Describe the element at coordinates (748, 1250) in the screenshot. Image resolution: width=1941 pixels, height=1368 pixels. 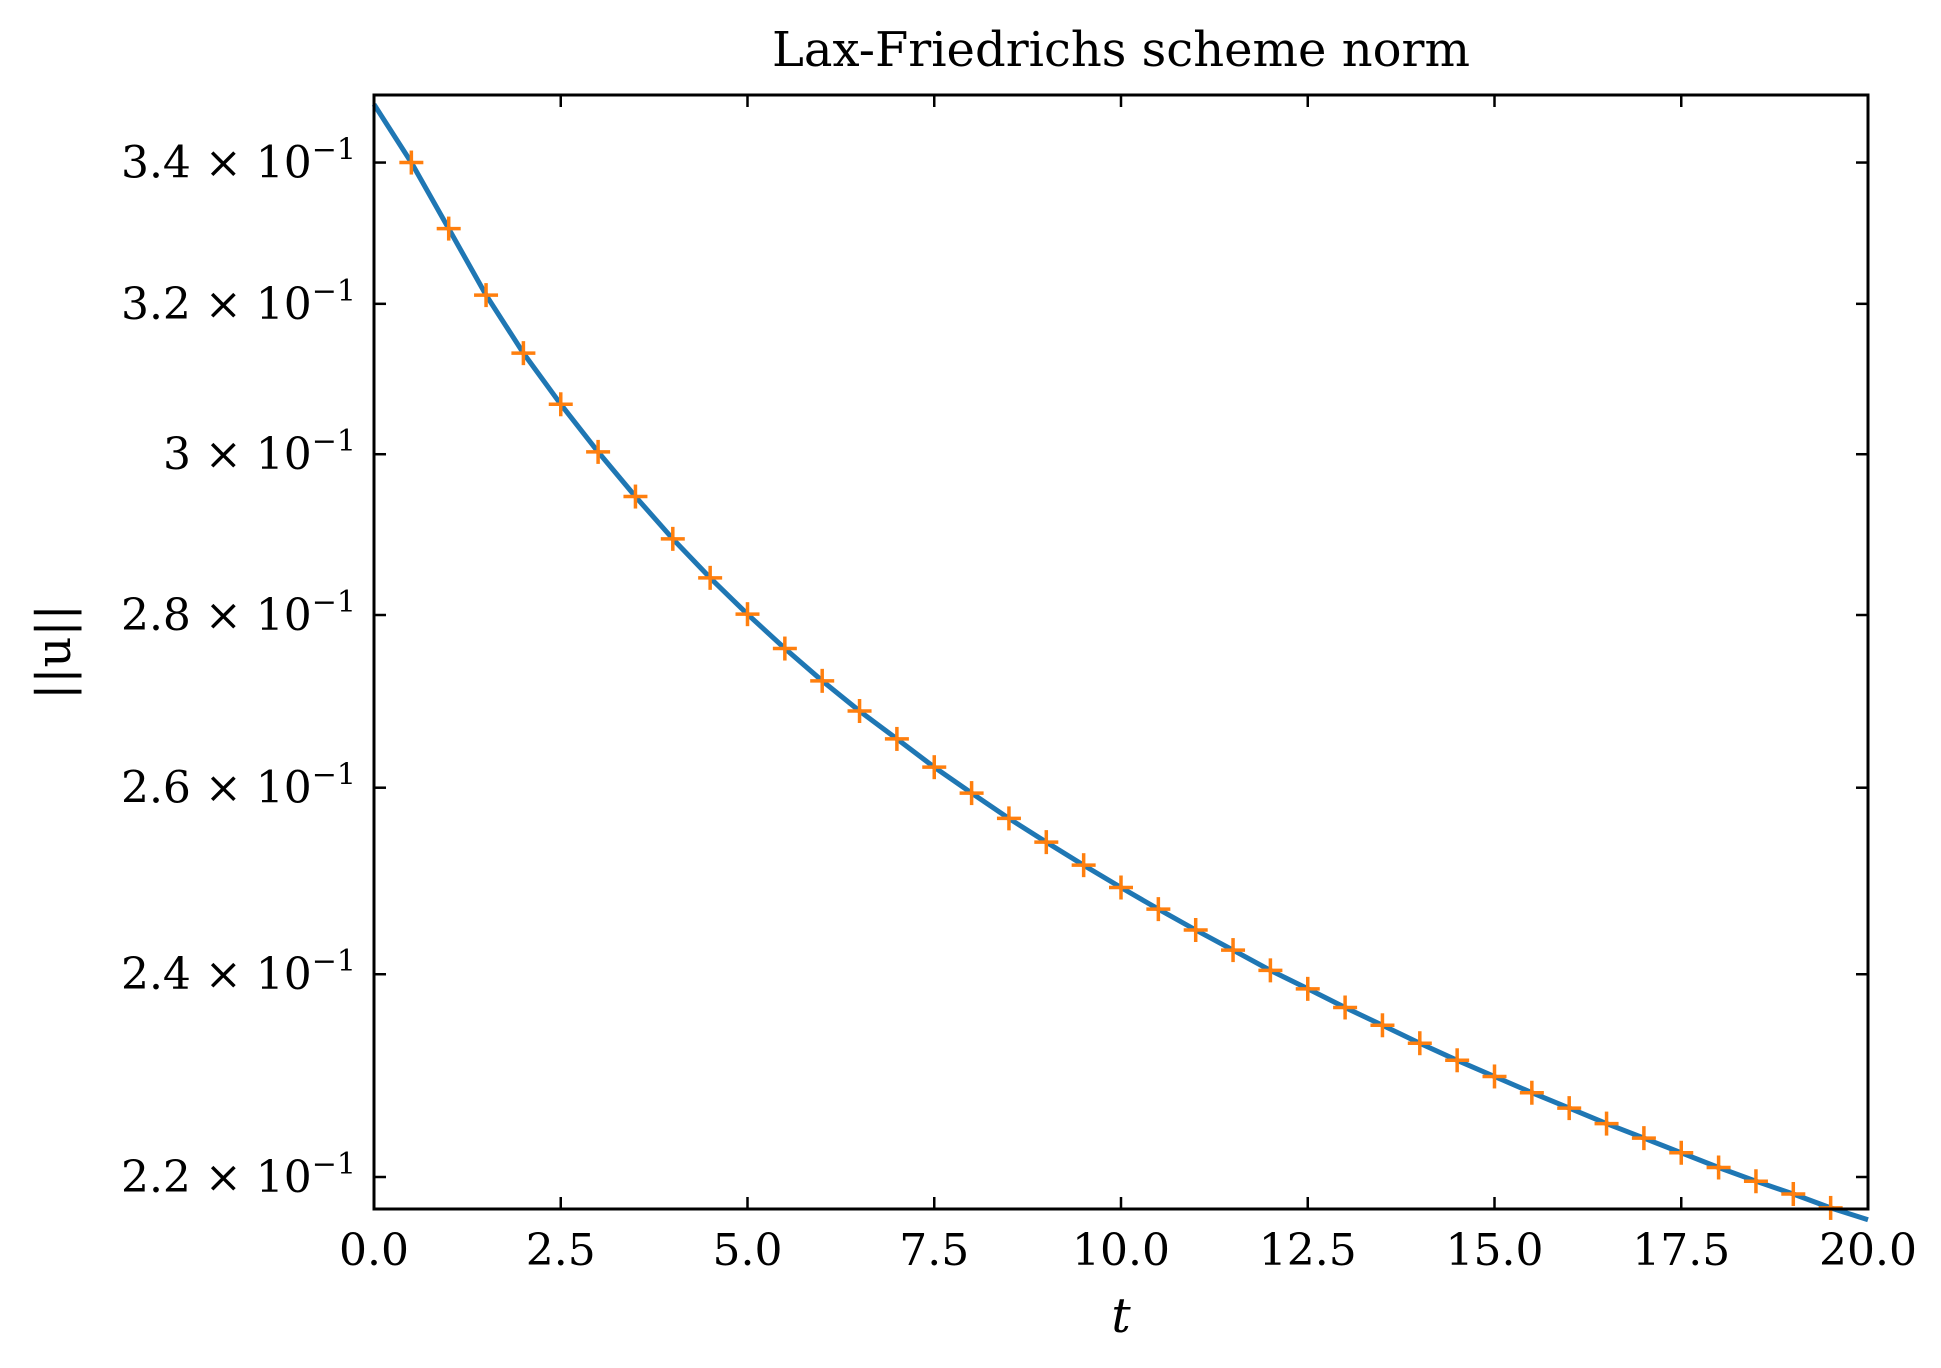
I see `x-tick-label: 5.0` at that location.